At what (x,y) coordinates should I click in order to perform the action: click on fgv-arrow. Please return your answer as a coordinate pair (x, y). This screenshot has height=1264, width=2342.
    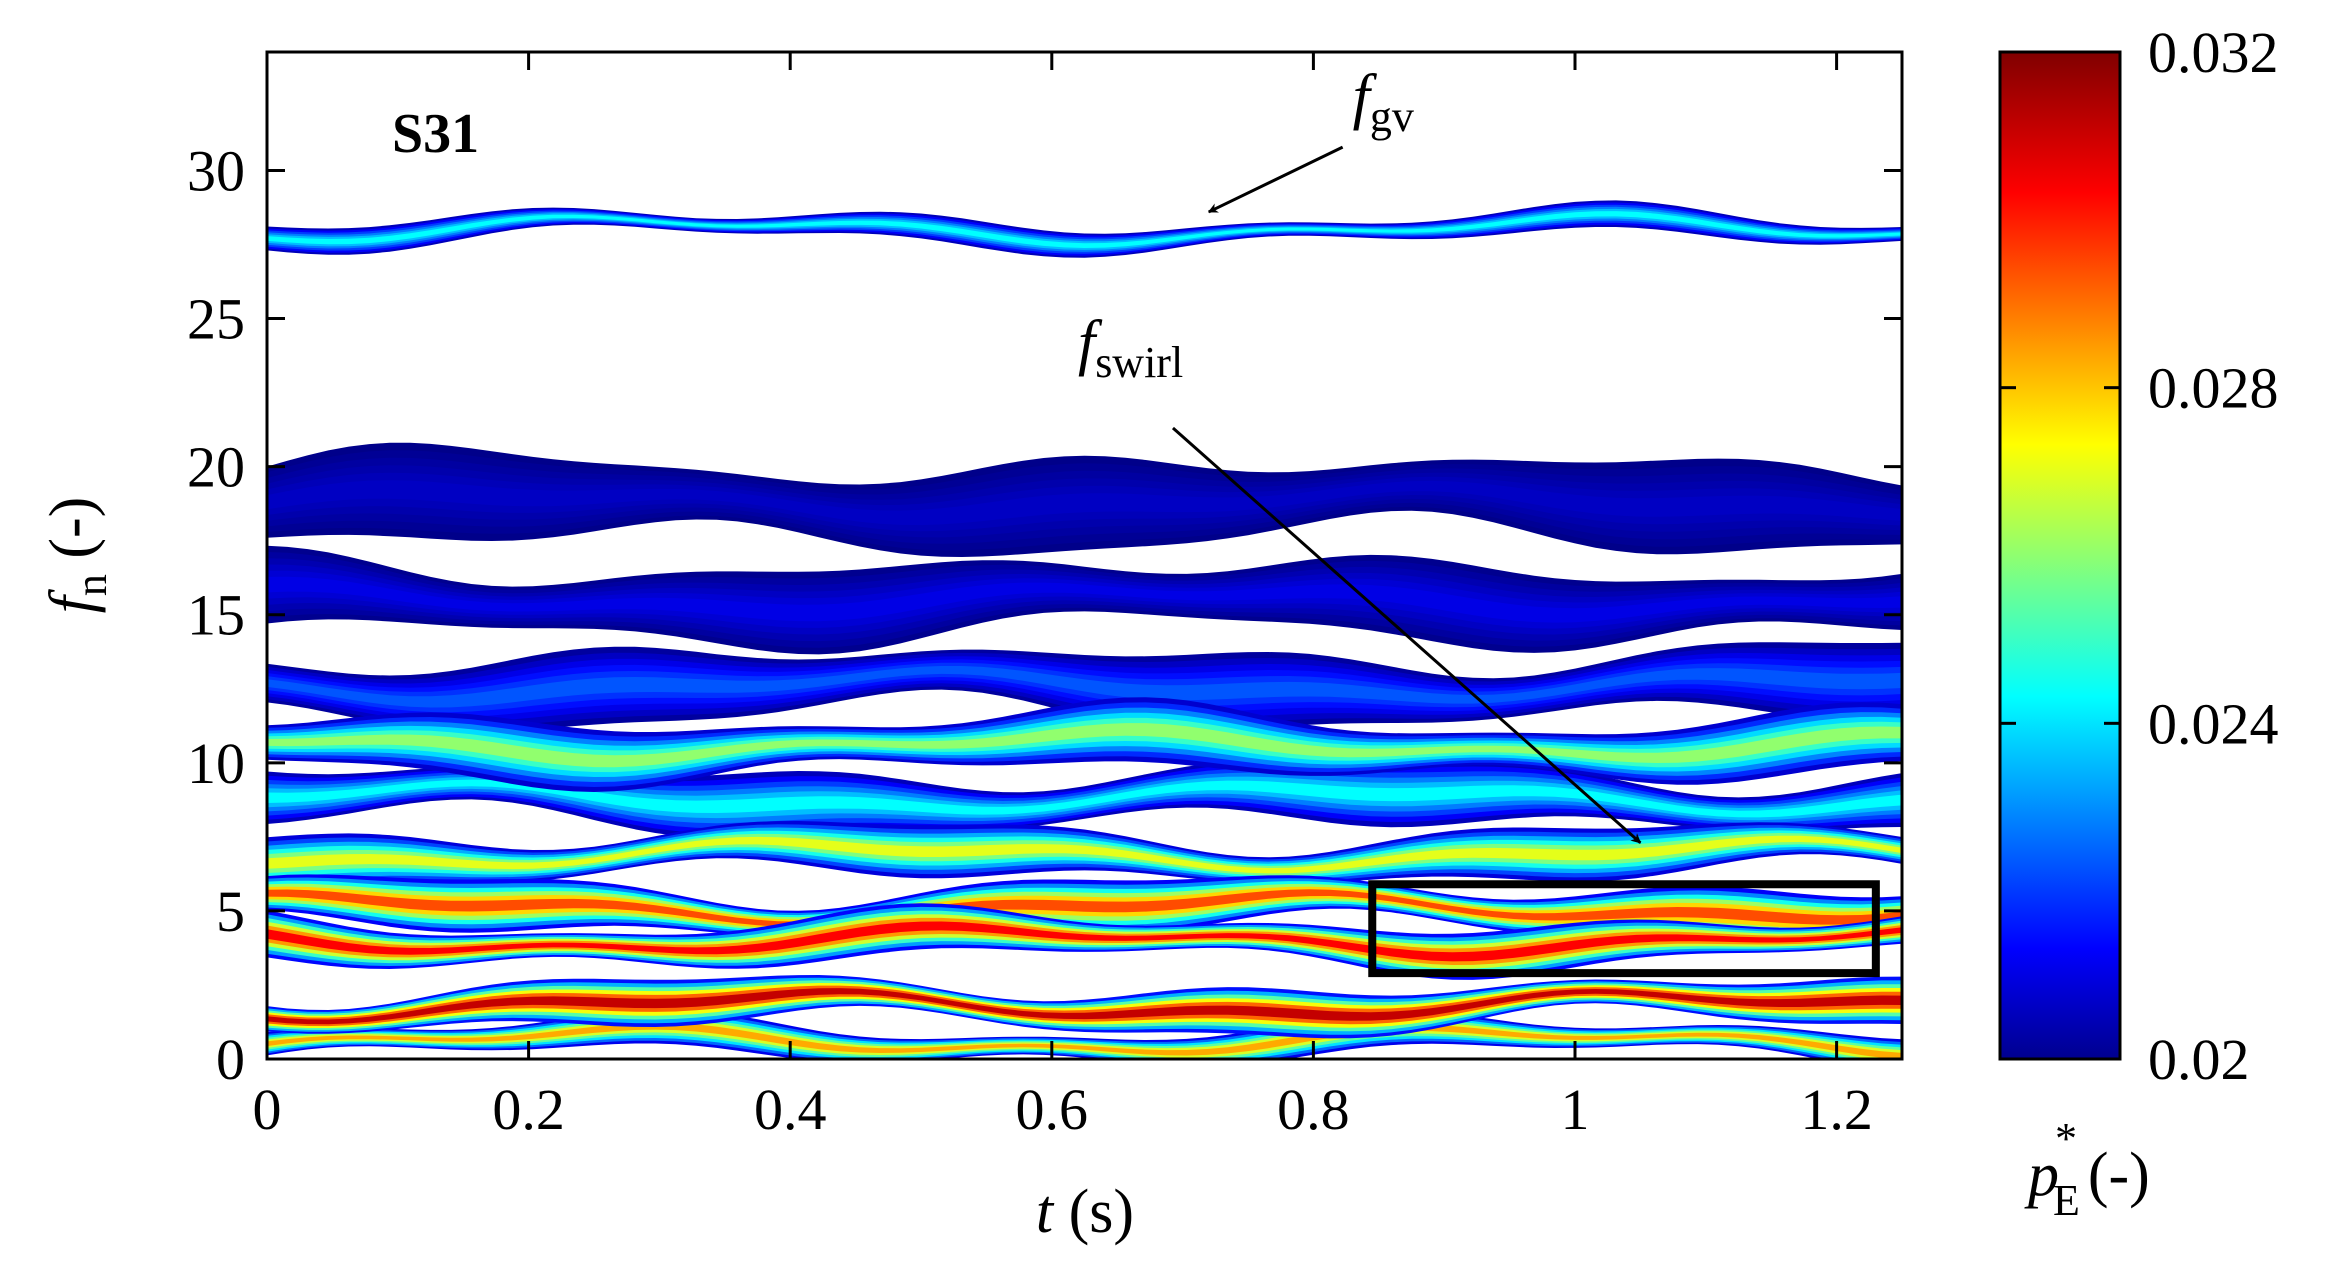
    Looking at the image, I should click on (1275, 179).